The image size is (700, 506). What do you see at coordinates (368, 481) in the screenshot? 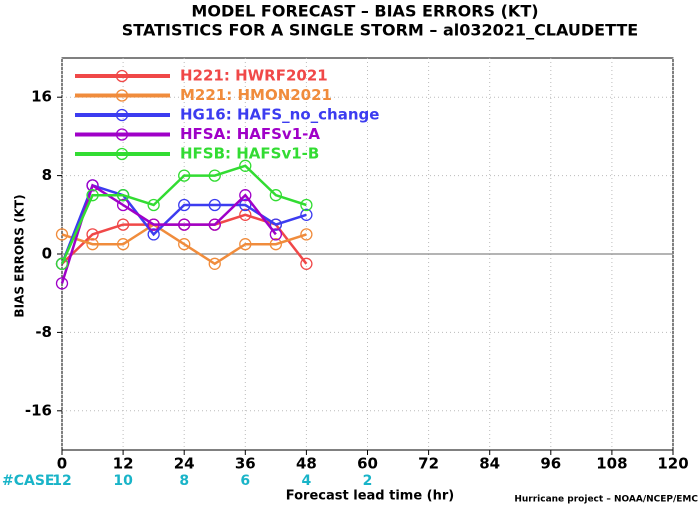
I see `case-count: 2` at bounding box center [368, 481].